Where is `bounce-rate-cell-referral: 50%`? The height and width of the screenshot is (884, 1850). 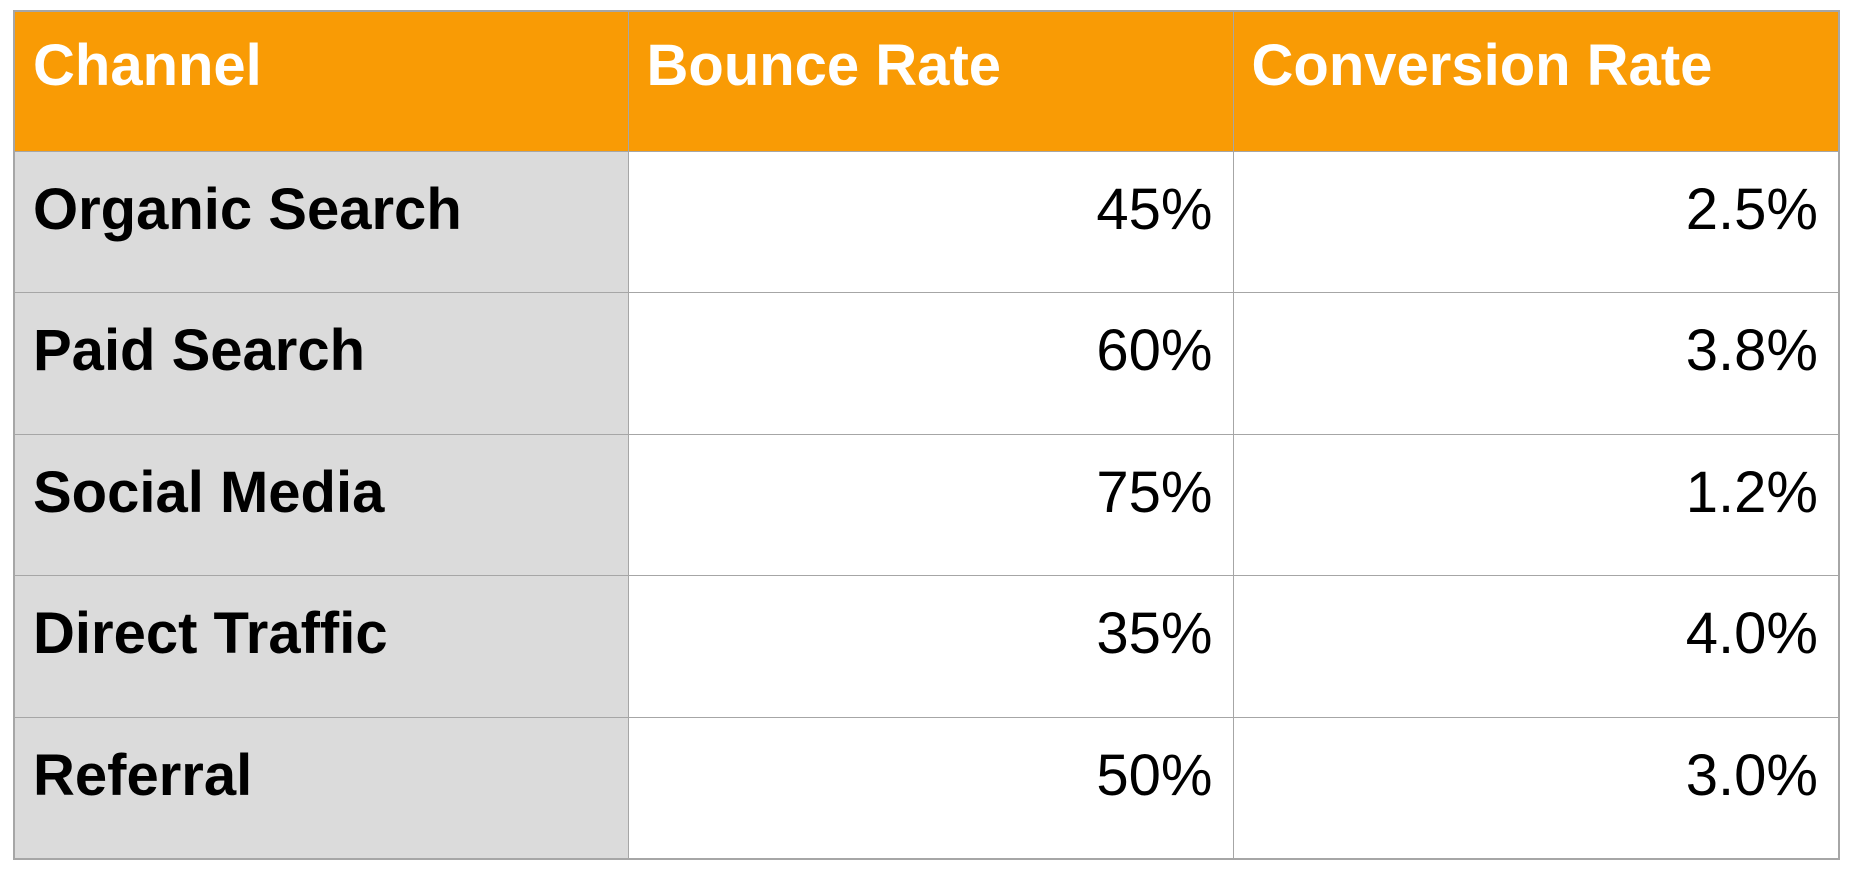 bounce-rate-cell-referral: 50% is located at coordinates (930, 788).